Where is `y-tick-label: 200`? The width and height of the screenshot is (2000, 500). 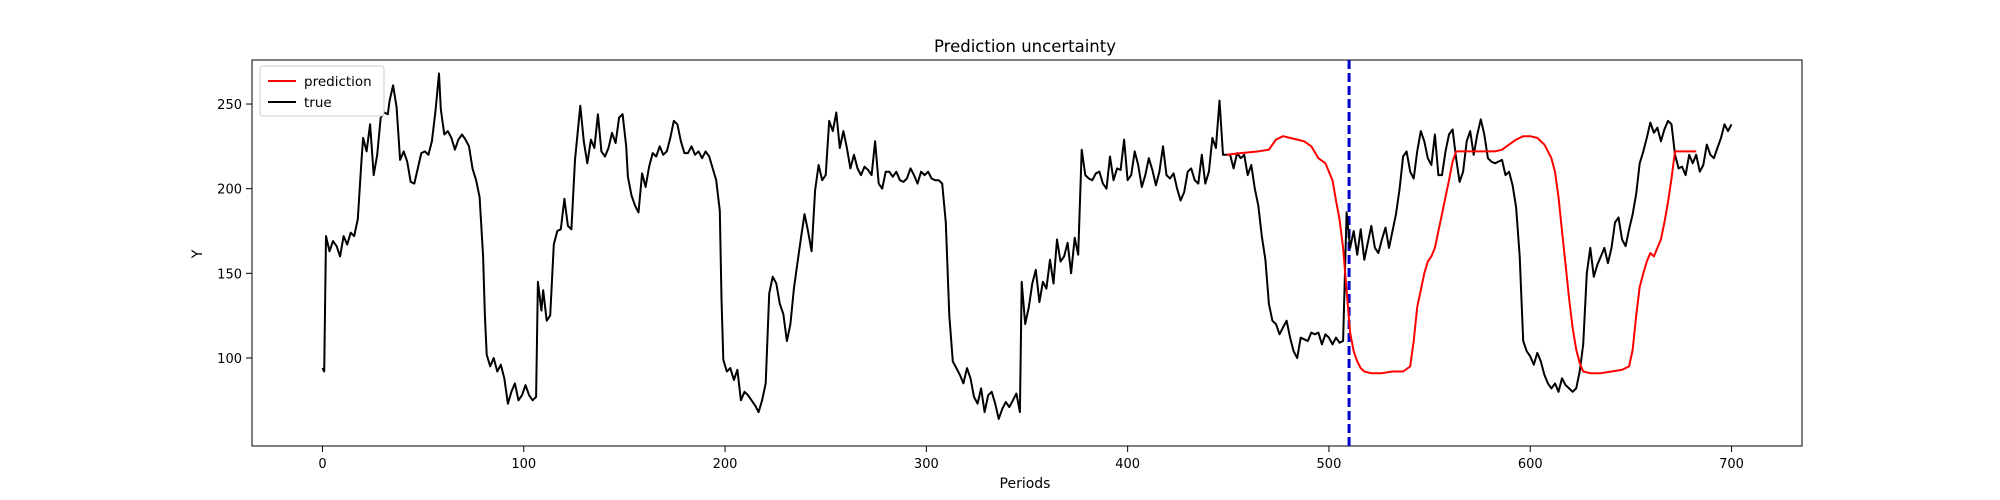
y-tick-label: 200 is located at coordinates (229, 190).